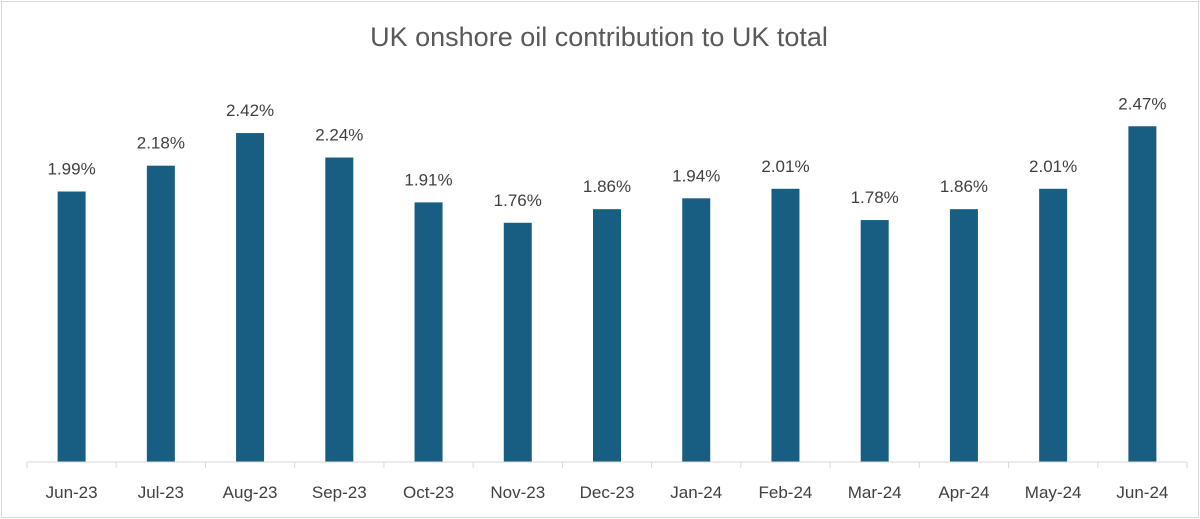  I want to click on x-tick-label: Mar-24, so click(875, 492).